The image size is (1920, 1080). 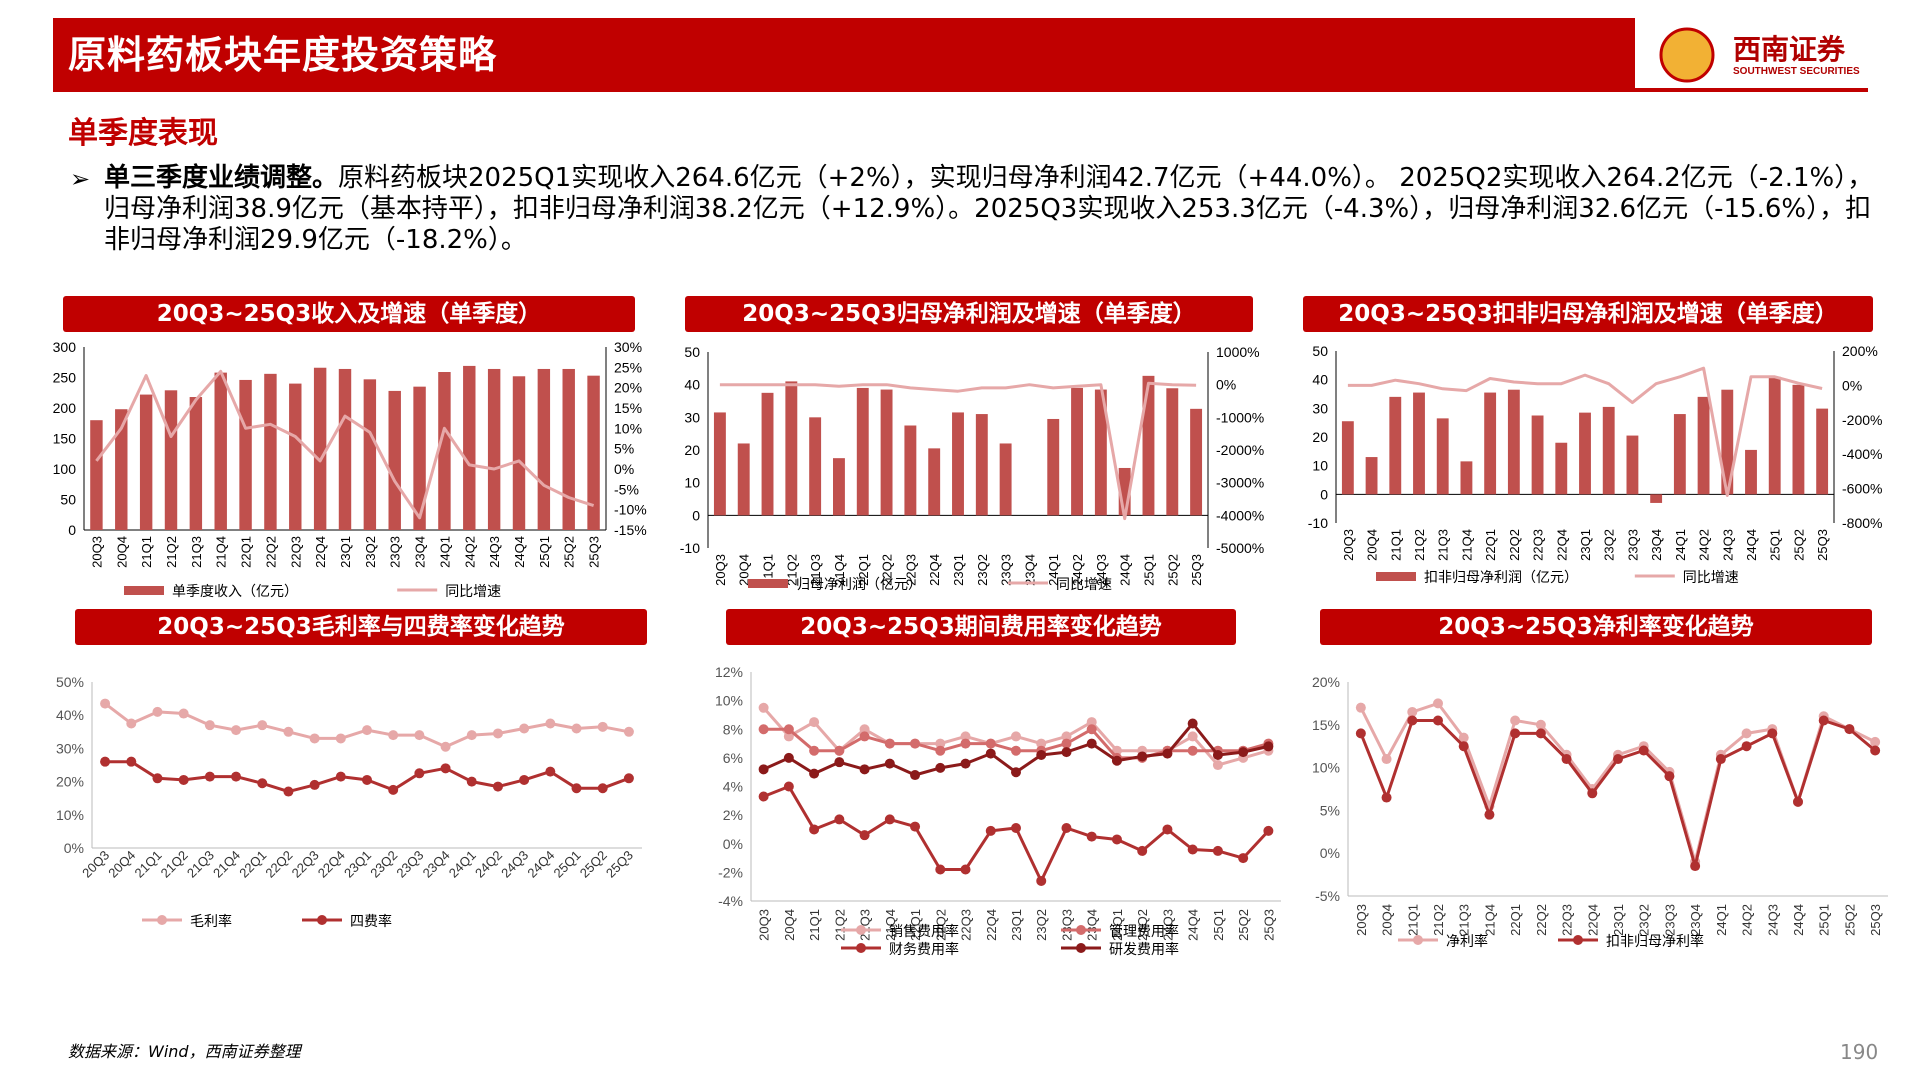 I want to click on c2-y-tick-right: 0%, so click(x=1226, y=385).